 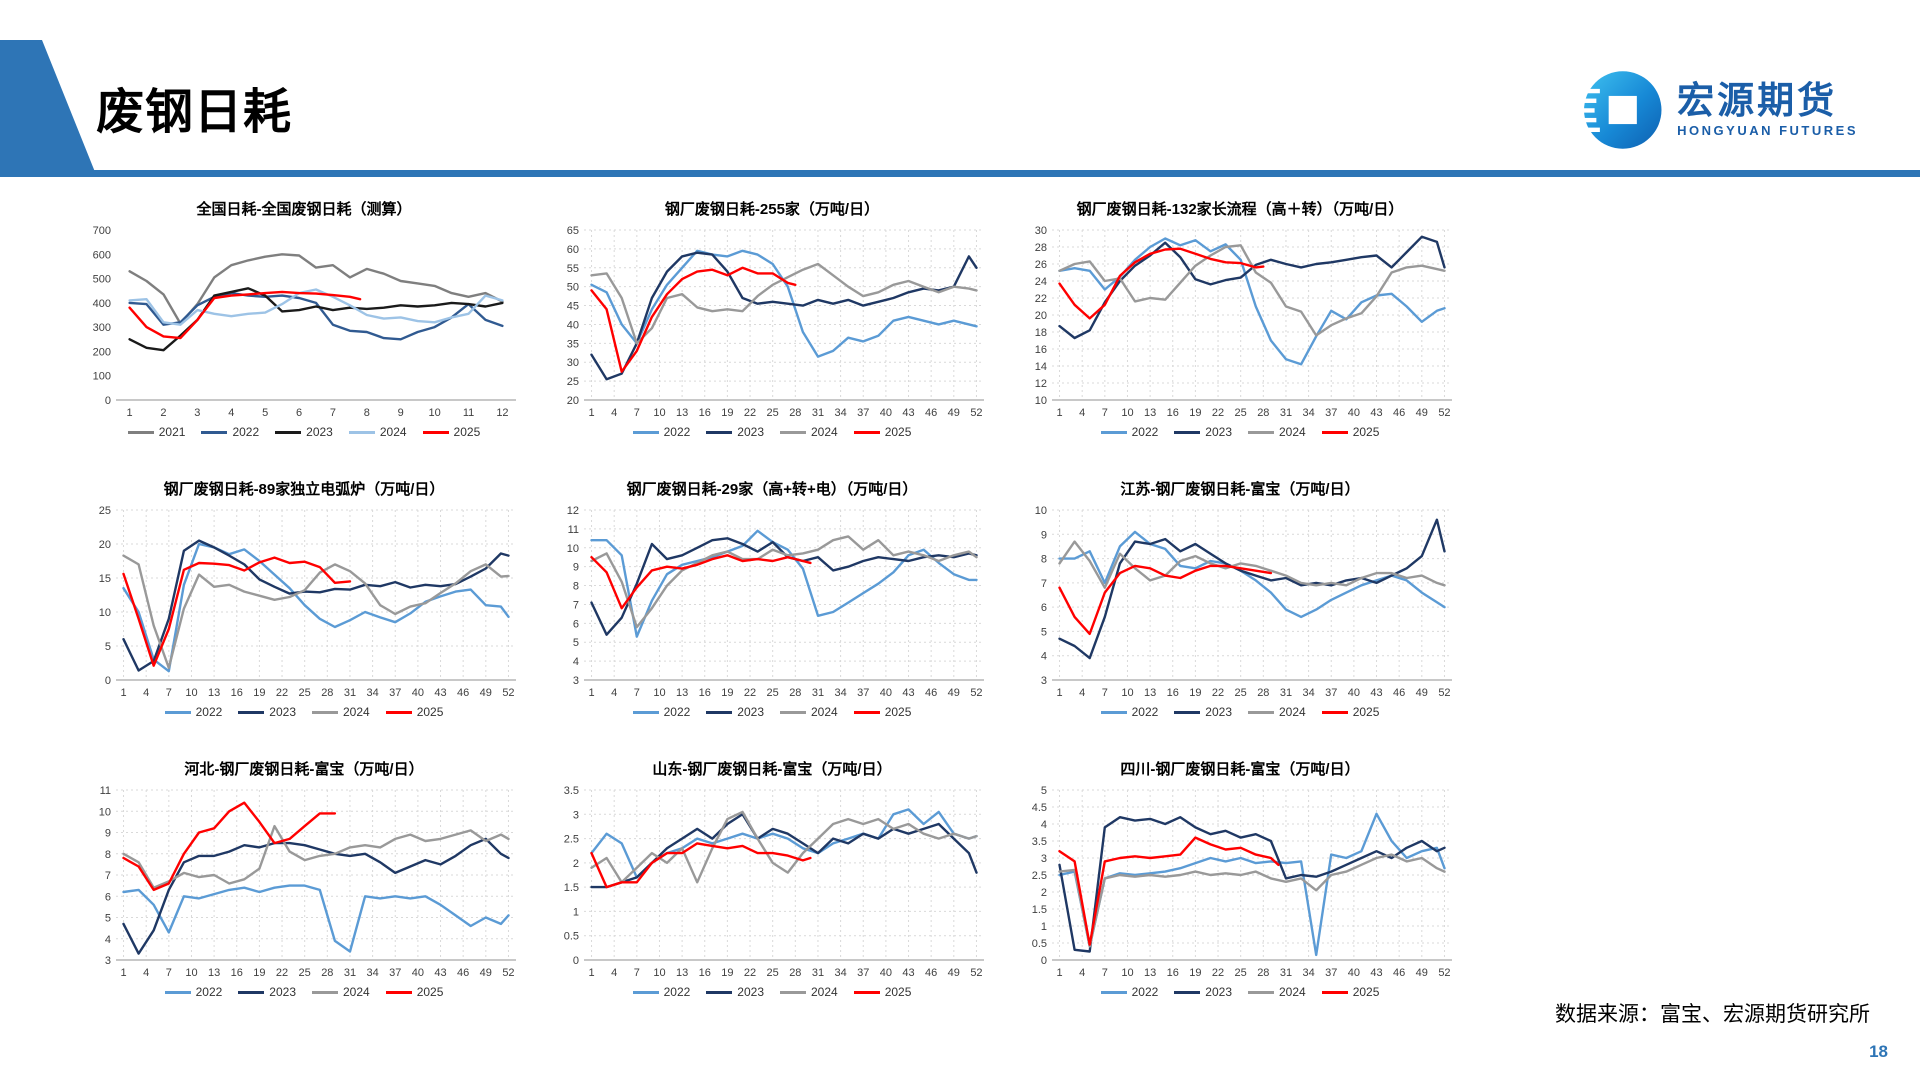 What do you see at coordinates (960, 173) in the screenshot?
I see `header-divider` at bounding box center [960, 173].